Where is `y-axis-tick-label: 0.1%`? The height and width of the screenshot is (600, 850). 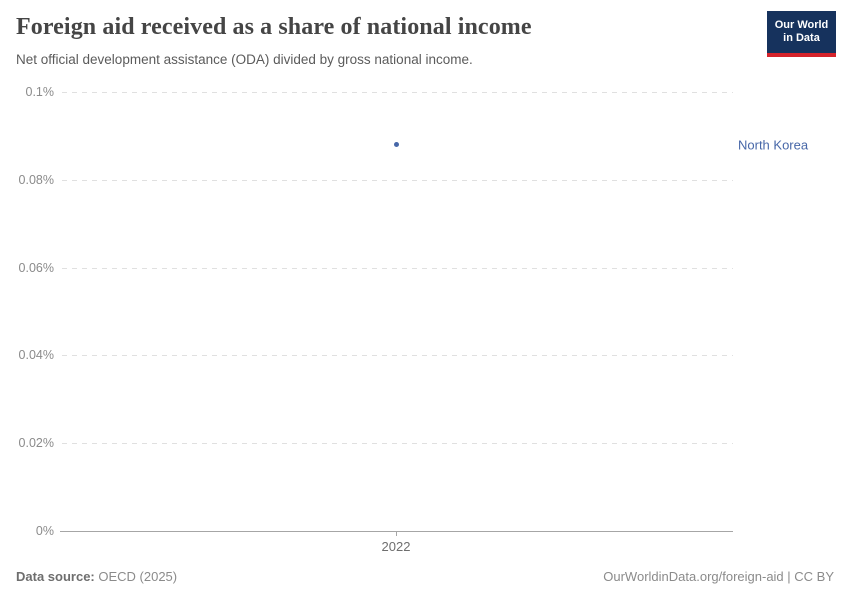
y-axis-tick-label: 0.1% is located at coordinates (40, 92).